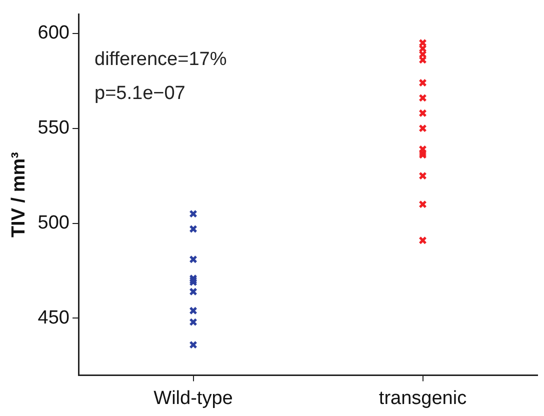 This screenshot has width=544, height=416. What do you see at coordinates (54, 128) in the screenshot?
I see `y-tick-label: 550` at bounding box center [54, 128].